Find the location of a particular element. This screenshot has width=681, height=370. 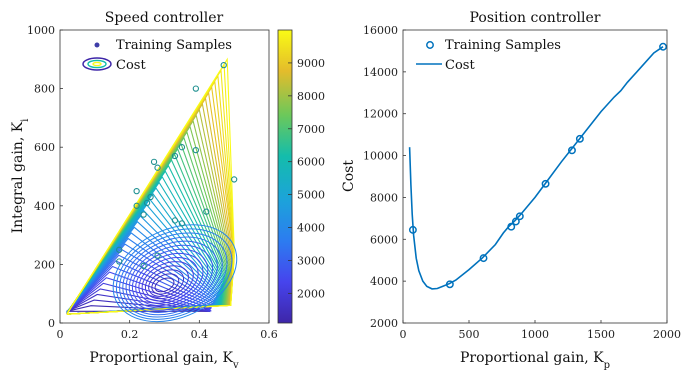

right-x-tick-label: 500 is located at coordinates (469, 334).